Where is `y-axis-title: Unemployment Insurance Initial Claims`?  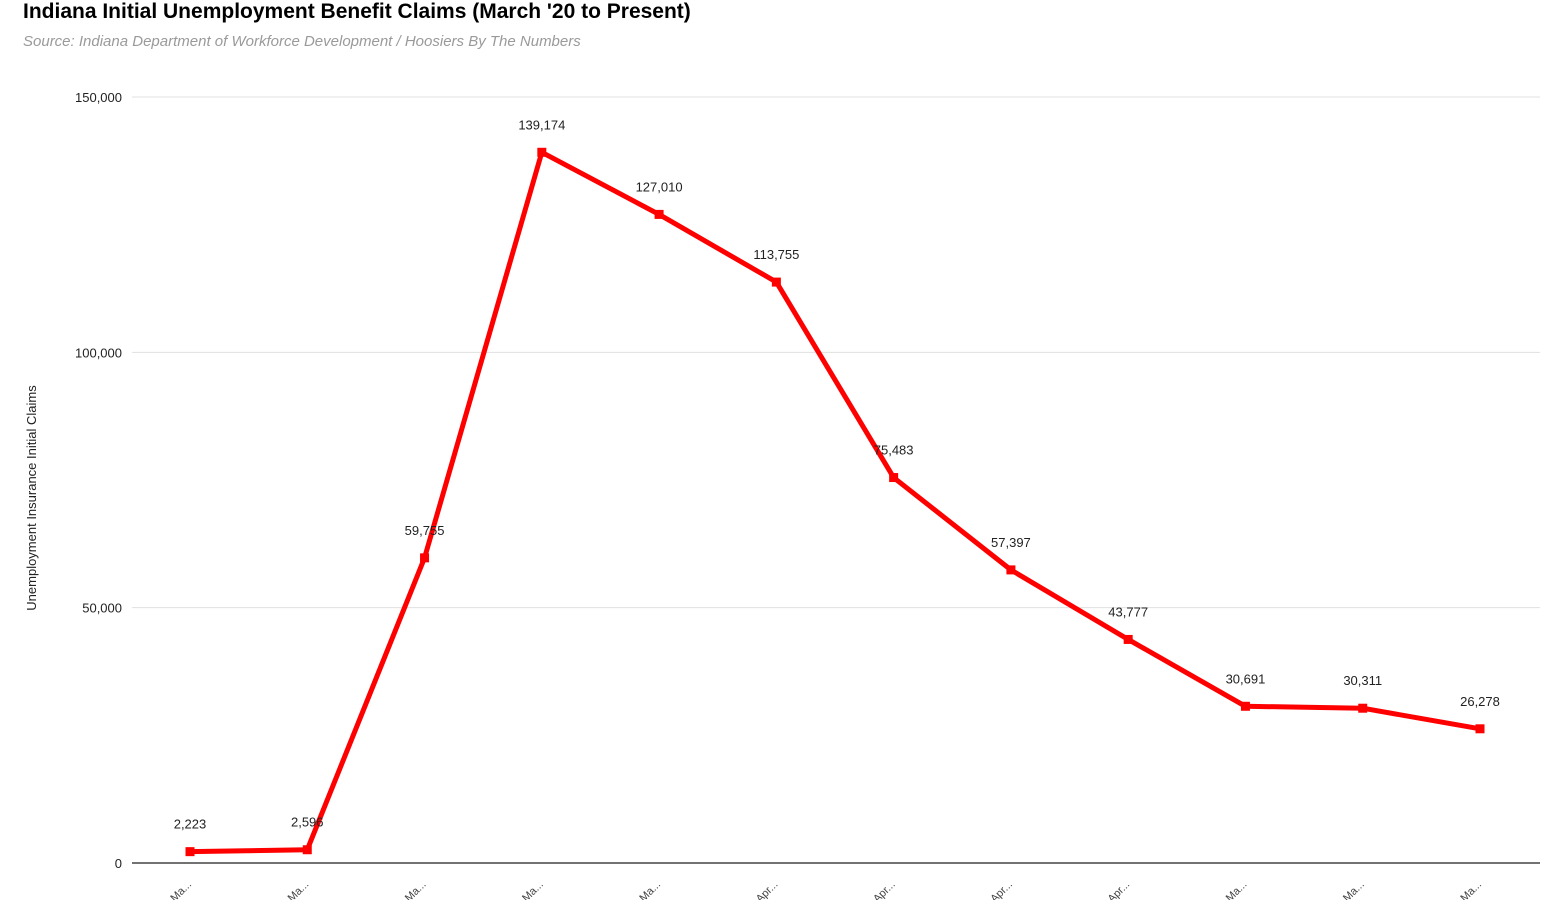 y-axis-title: Unemployment Insurance Initial Claims is located at coordinates (31, 498).